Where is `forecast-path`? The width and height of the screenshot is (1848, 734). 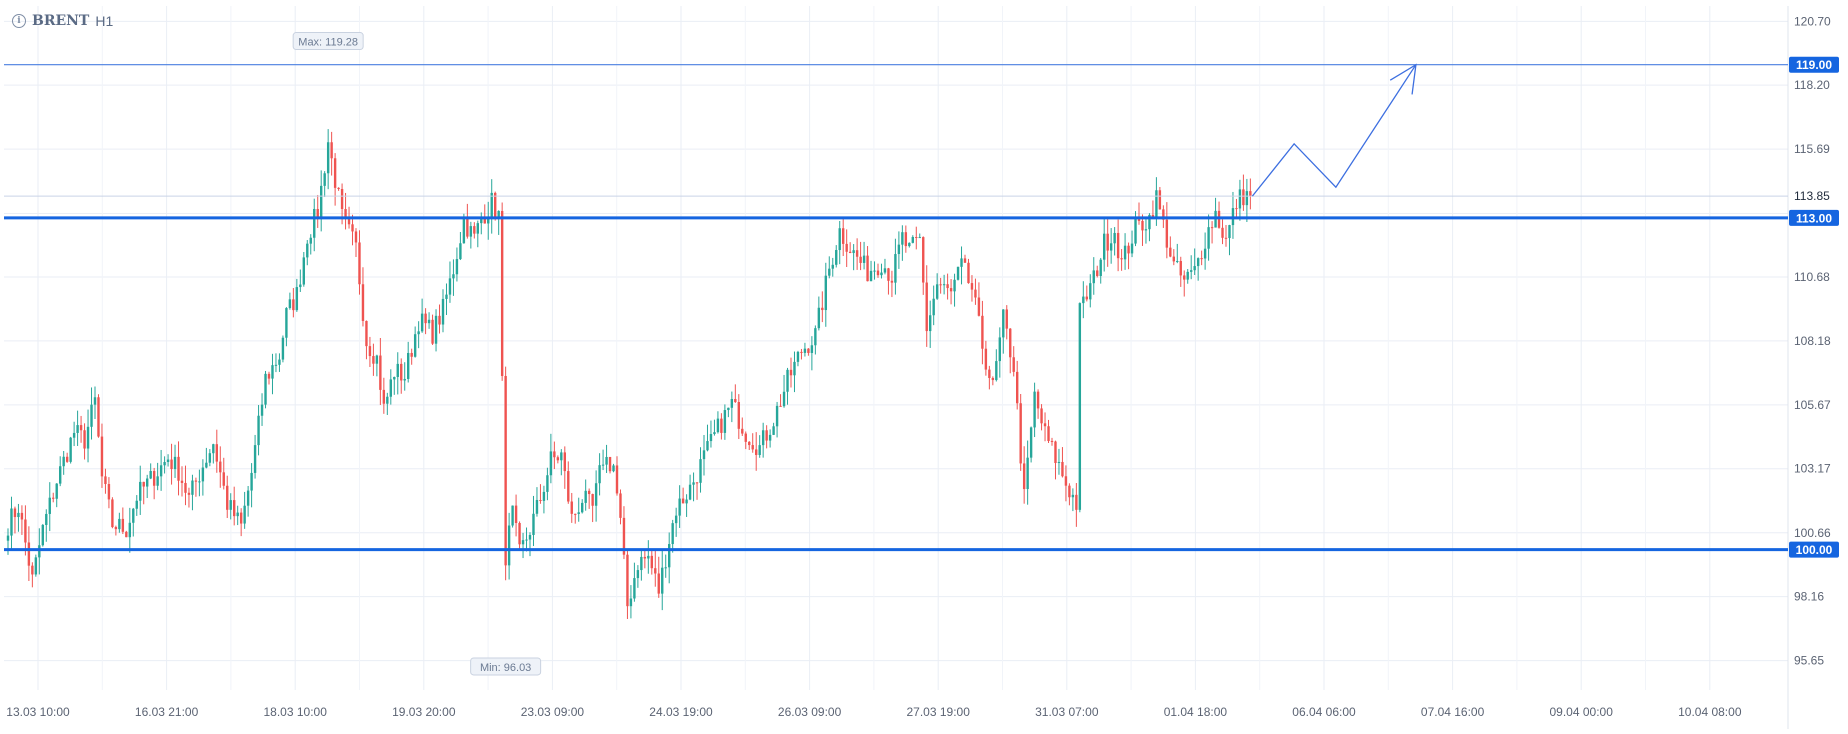 forecast-path is located at coordinates (1334, 130).